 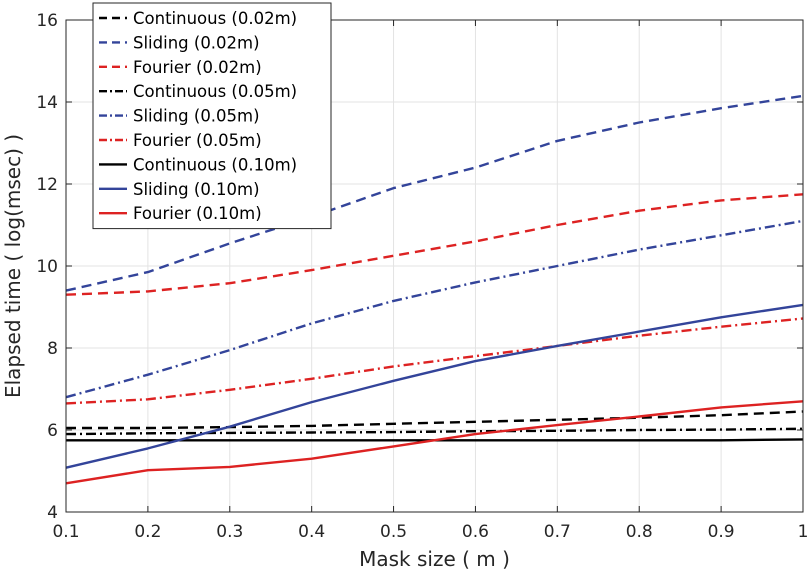 I want to click on legend-entry-label: Sliding (0.02m), so click(x=196, y=42).